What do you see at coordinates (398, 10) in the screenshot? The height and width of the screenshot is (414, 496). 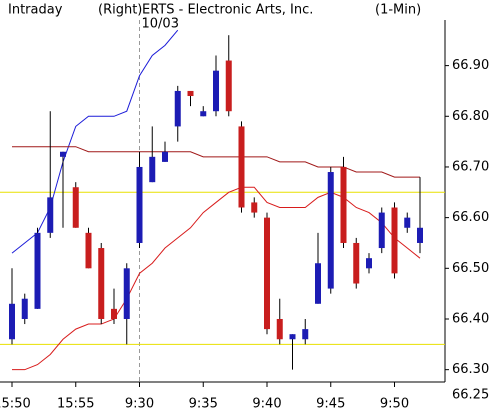 I see `interval-label: (1-Min)` at bounding box center [398, 10].